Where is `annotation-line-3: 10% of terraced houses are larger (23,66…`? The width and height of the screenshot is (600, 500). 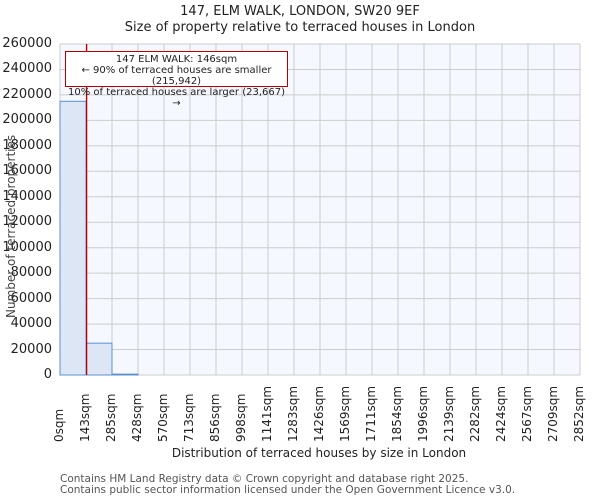 annotation-line-3: 10% of terraced houses are larger (23,66… is located at coordinates (176, 98).